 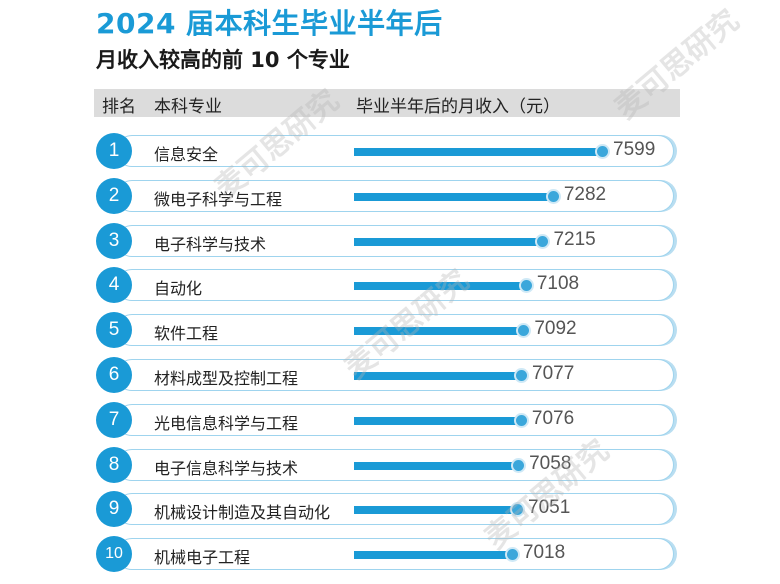 What do you see at coordinates (114, 509) in the screenshot?
I see `rank-badge: 9` at bounding box center [114, 509].